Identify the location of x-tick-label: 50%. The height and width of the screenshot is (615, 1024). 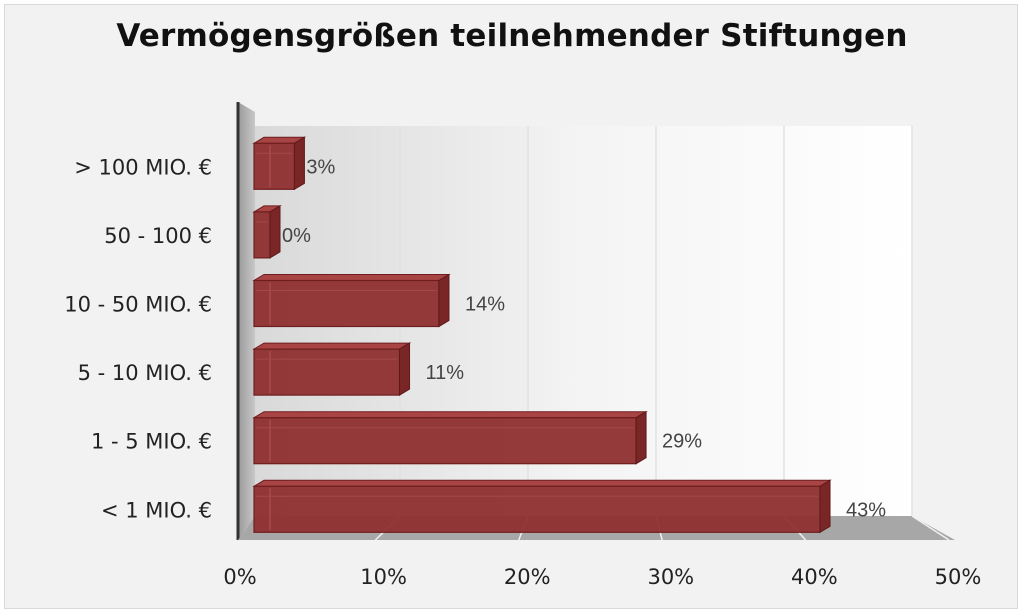
(958, 577).